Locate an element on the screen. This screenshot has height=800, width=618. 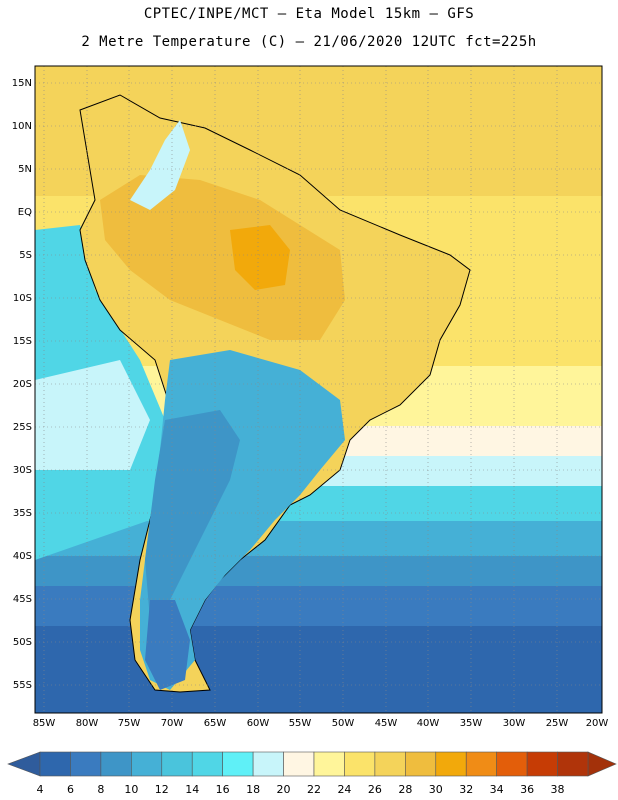
lon-label: 45W is located at coordinates (386, 723).